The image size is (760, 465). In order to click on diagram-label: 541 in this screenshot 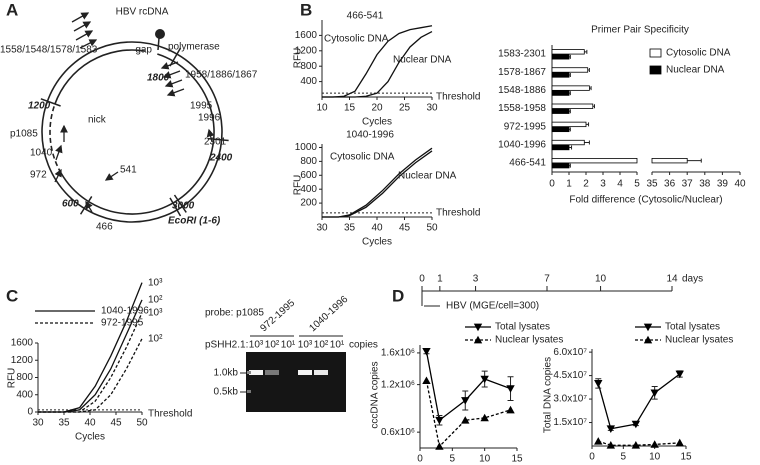, I will do `click(128, 170)`.